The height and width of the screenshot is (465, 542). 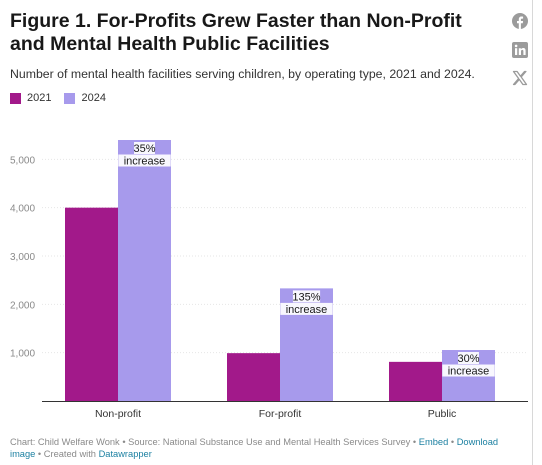 I want to click on x-category-label: For-profit, so click(x=280, y=414).